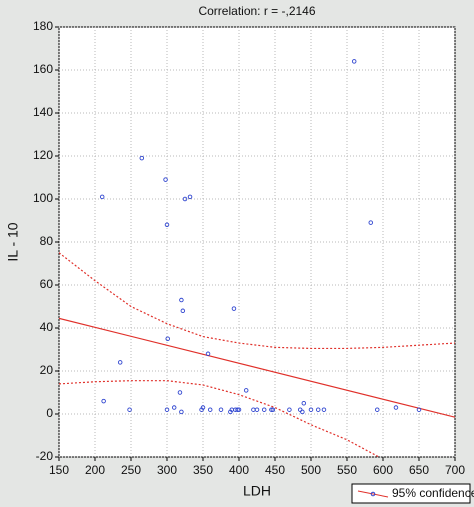 The height and width of the screenshot is (507, 474). Describe the element at coordinates (49, 413) in the screenshot. I see `y-tick-label: 0` at that location.